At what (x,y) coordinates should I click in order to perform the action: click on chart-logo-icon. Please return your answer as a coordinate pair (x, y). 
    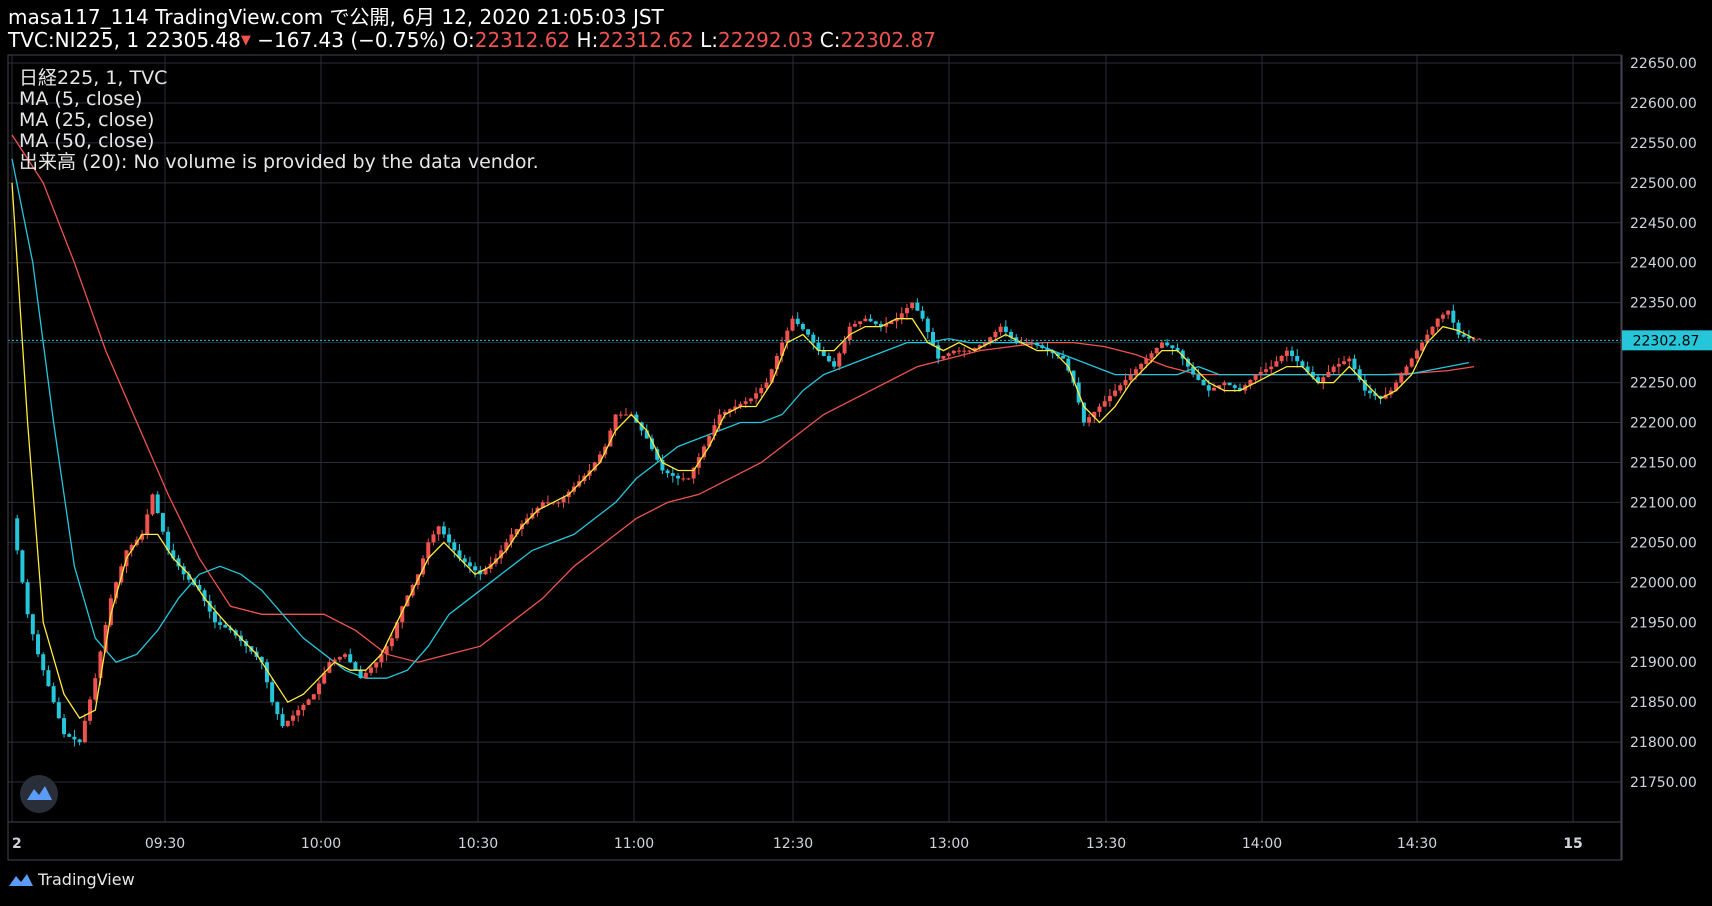
    Looking at the image, I should click on (39, 794).